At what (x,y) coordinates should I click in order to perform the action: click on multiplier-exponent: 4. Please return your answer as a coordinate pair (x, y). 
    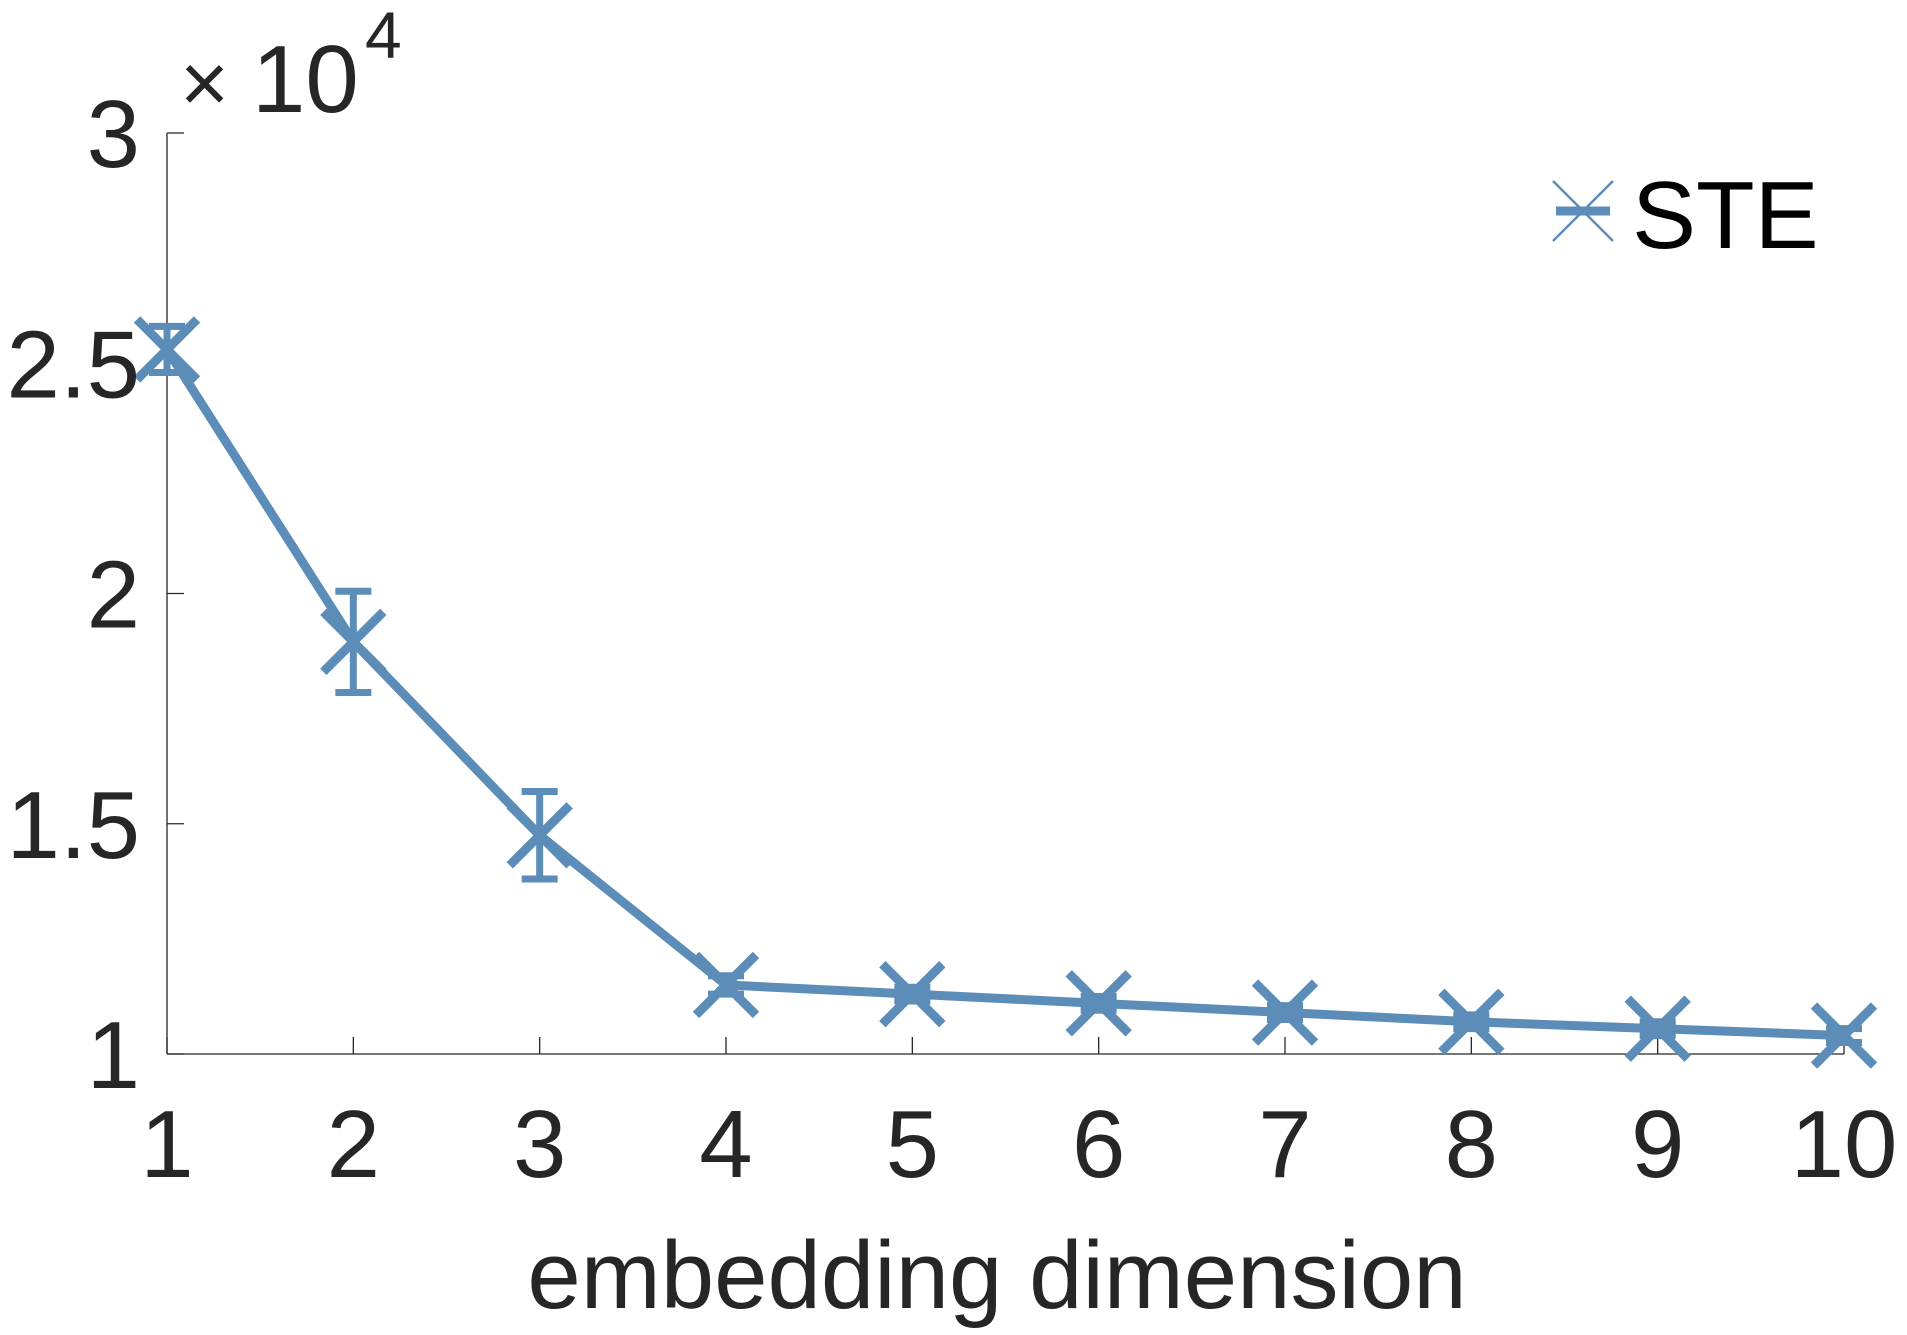
    Looking at the image, I should click on (383, 36).